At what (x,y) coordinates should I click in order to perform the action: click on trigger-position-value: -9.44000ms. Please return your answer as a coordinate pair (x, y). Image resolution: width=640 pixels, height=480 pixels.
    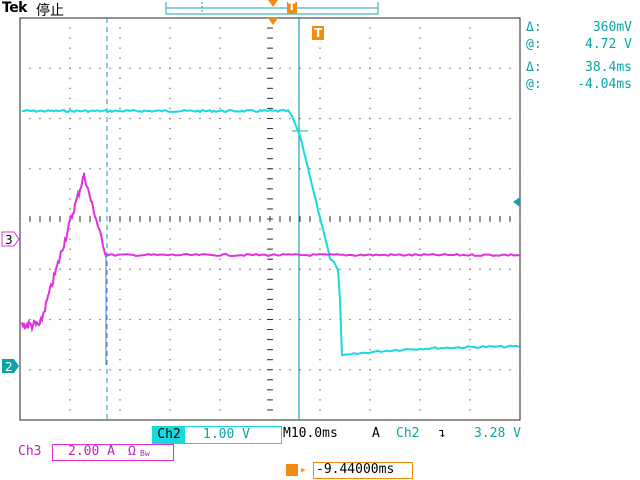
    Looking at the image, I should click on (355, 469).